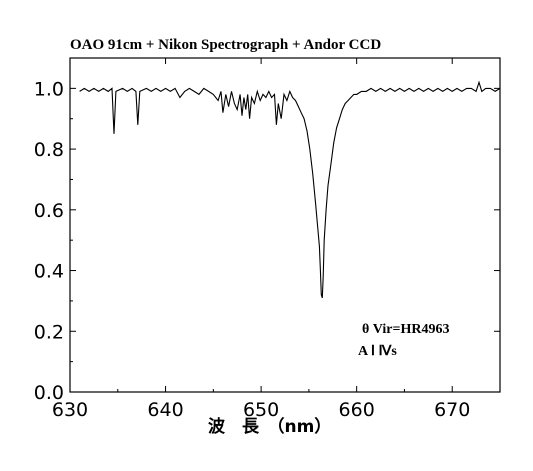 The height and width of the screenshot is (471, 533). I want to click on y-tick-label: 1.0, so click(49, 89).